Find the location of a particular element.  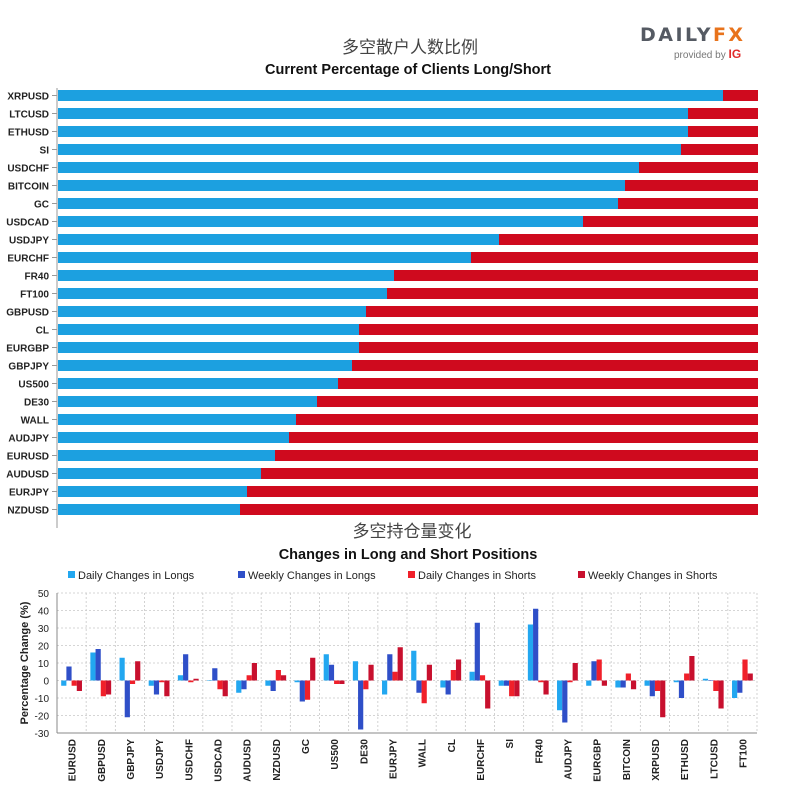

long-bar-eurjpy is located at coordinates (152, 491).